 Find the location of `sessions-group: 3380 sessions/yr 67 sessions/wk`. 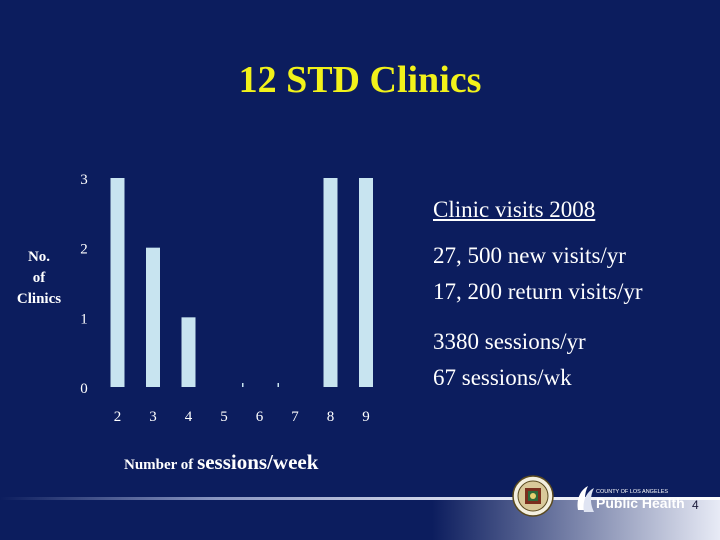

sessions-group: 3380 sessions/yr 67 sessions/wk is located at coordinates (573, 360).